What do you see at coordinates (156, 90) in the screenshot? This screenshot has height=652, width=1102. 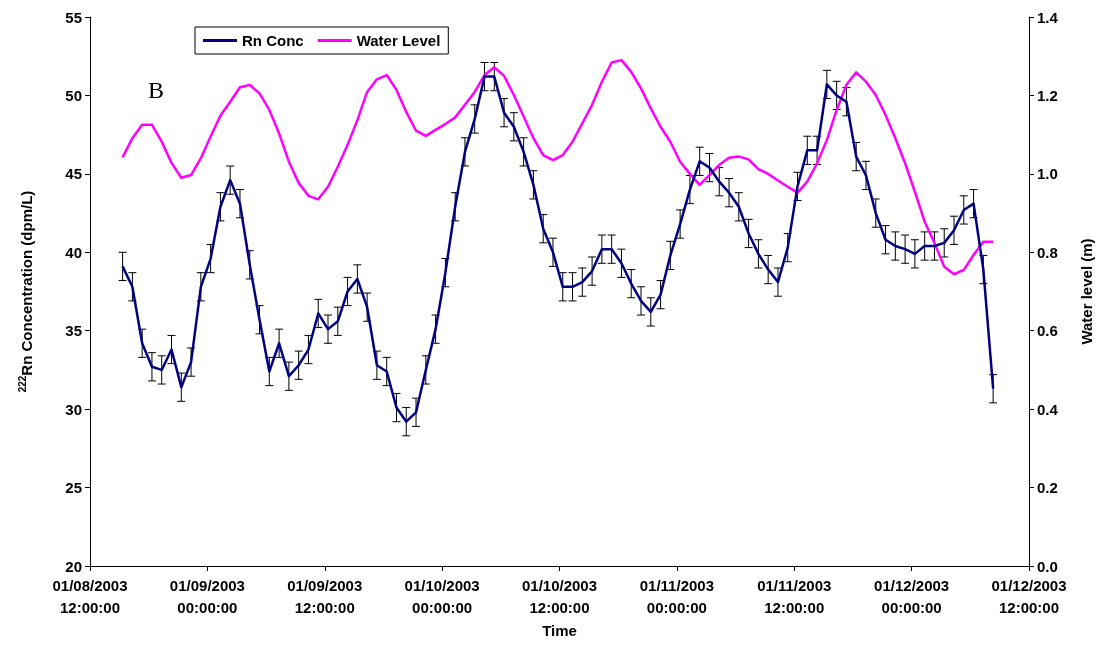 I see `annotation: B` at bounding box center [156, 90].